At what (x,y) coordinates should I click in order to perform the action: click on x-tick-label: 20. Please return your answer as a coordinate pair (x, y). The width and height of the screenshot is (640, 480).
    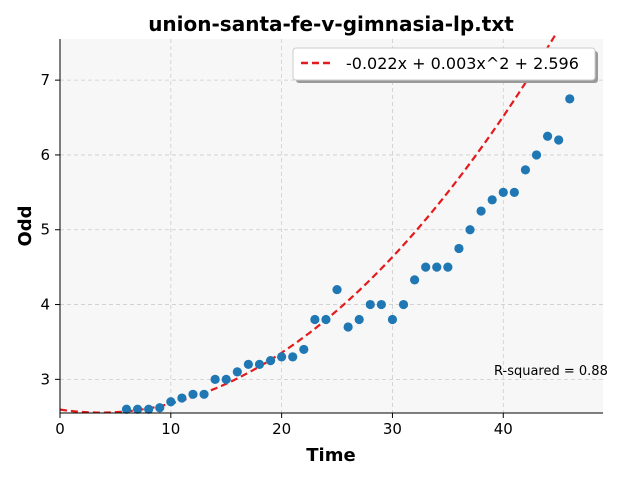
    Looking at the image, I should click on (281, 429).